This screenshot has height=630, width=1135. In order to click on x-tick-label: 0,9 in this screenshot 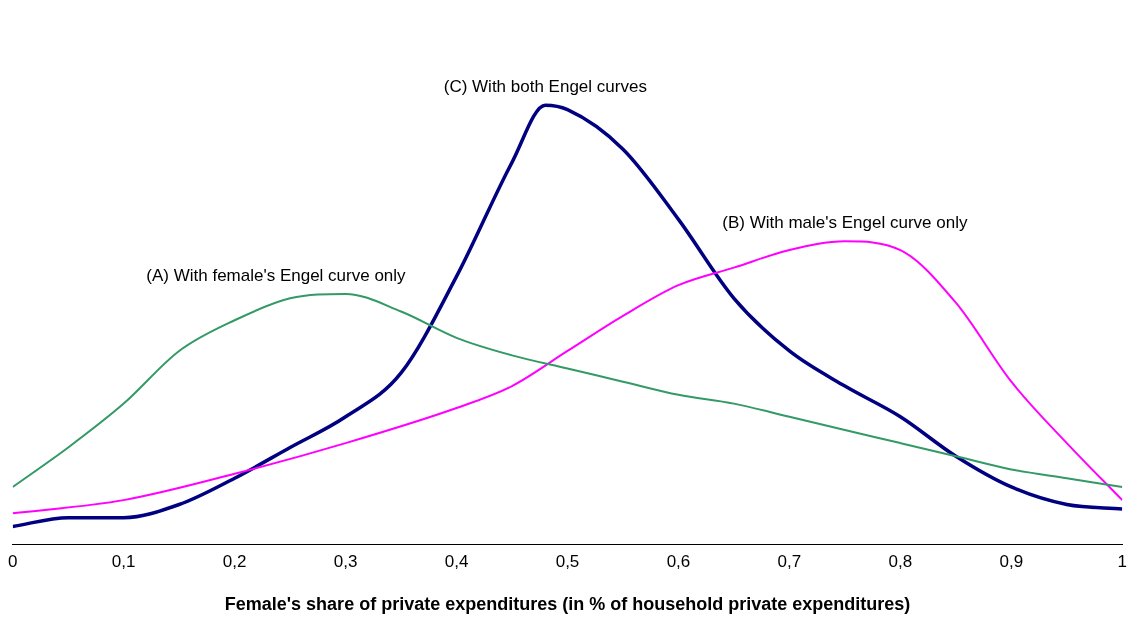, I will do `click(1011, 561)`.